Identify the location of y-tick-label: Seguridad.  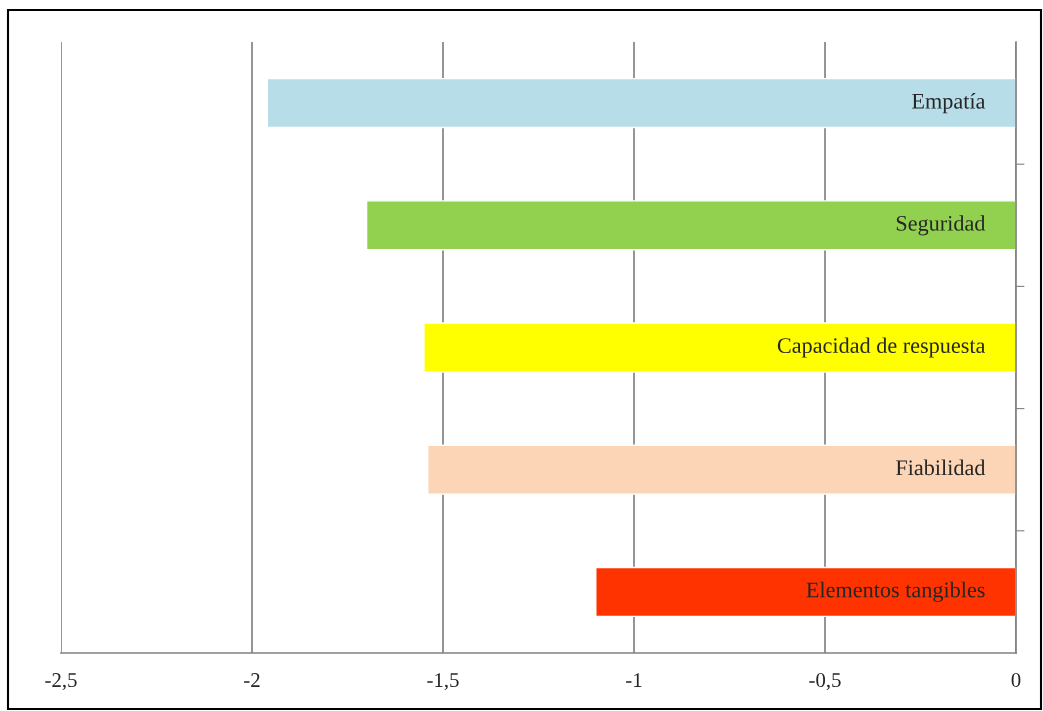
(941, 225).